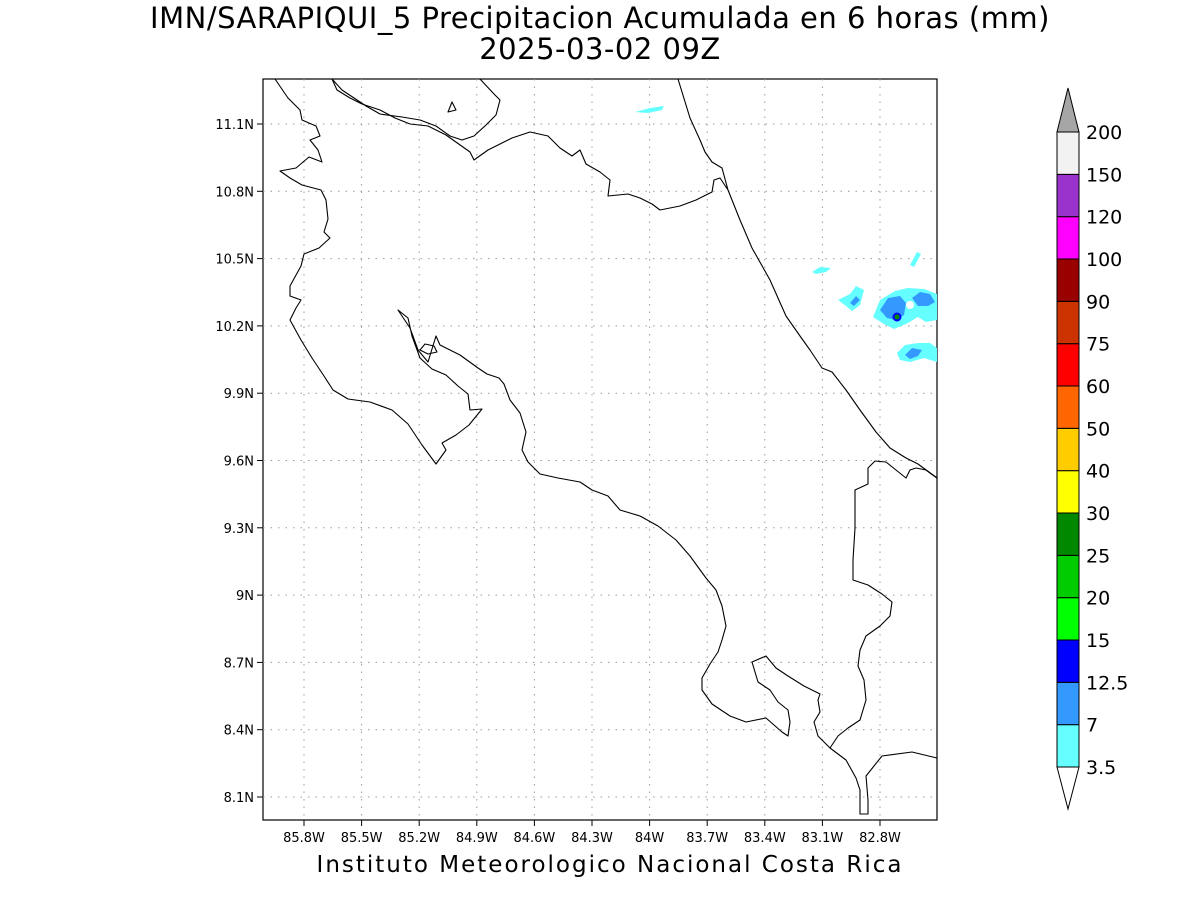  I want to click on colorbar-level-label: 120, so click(1104, 218).